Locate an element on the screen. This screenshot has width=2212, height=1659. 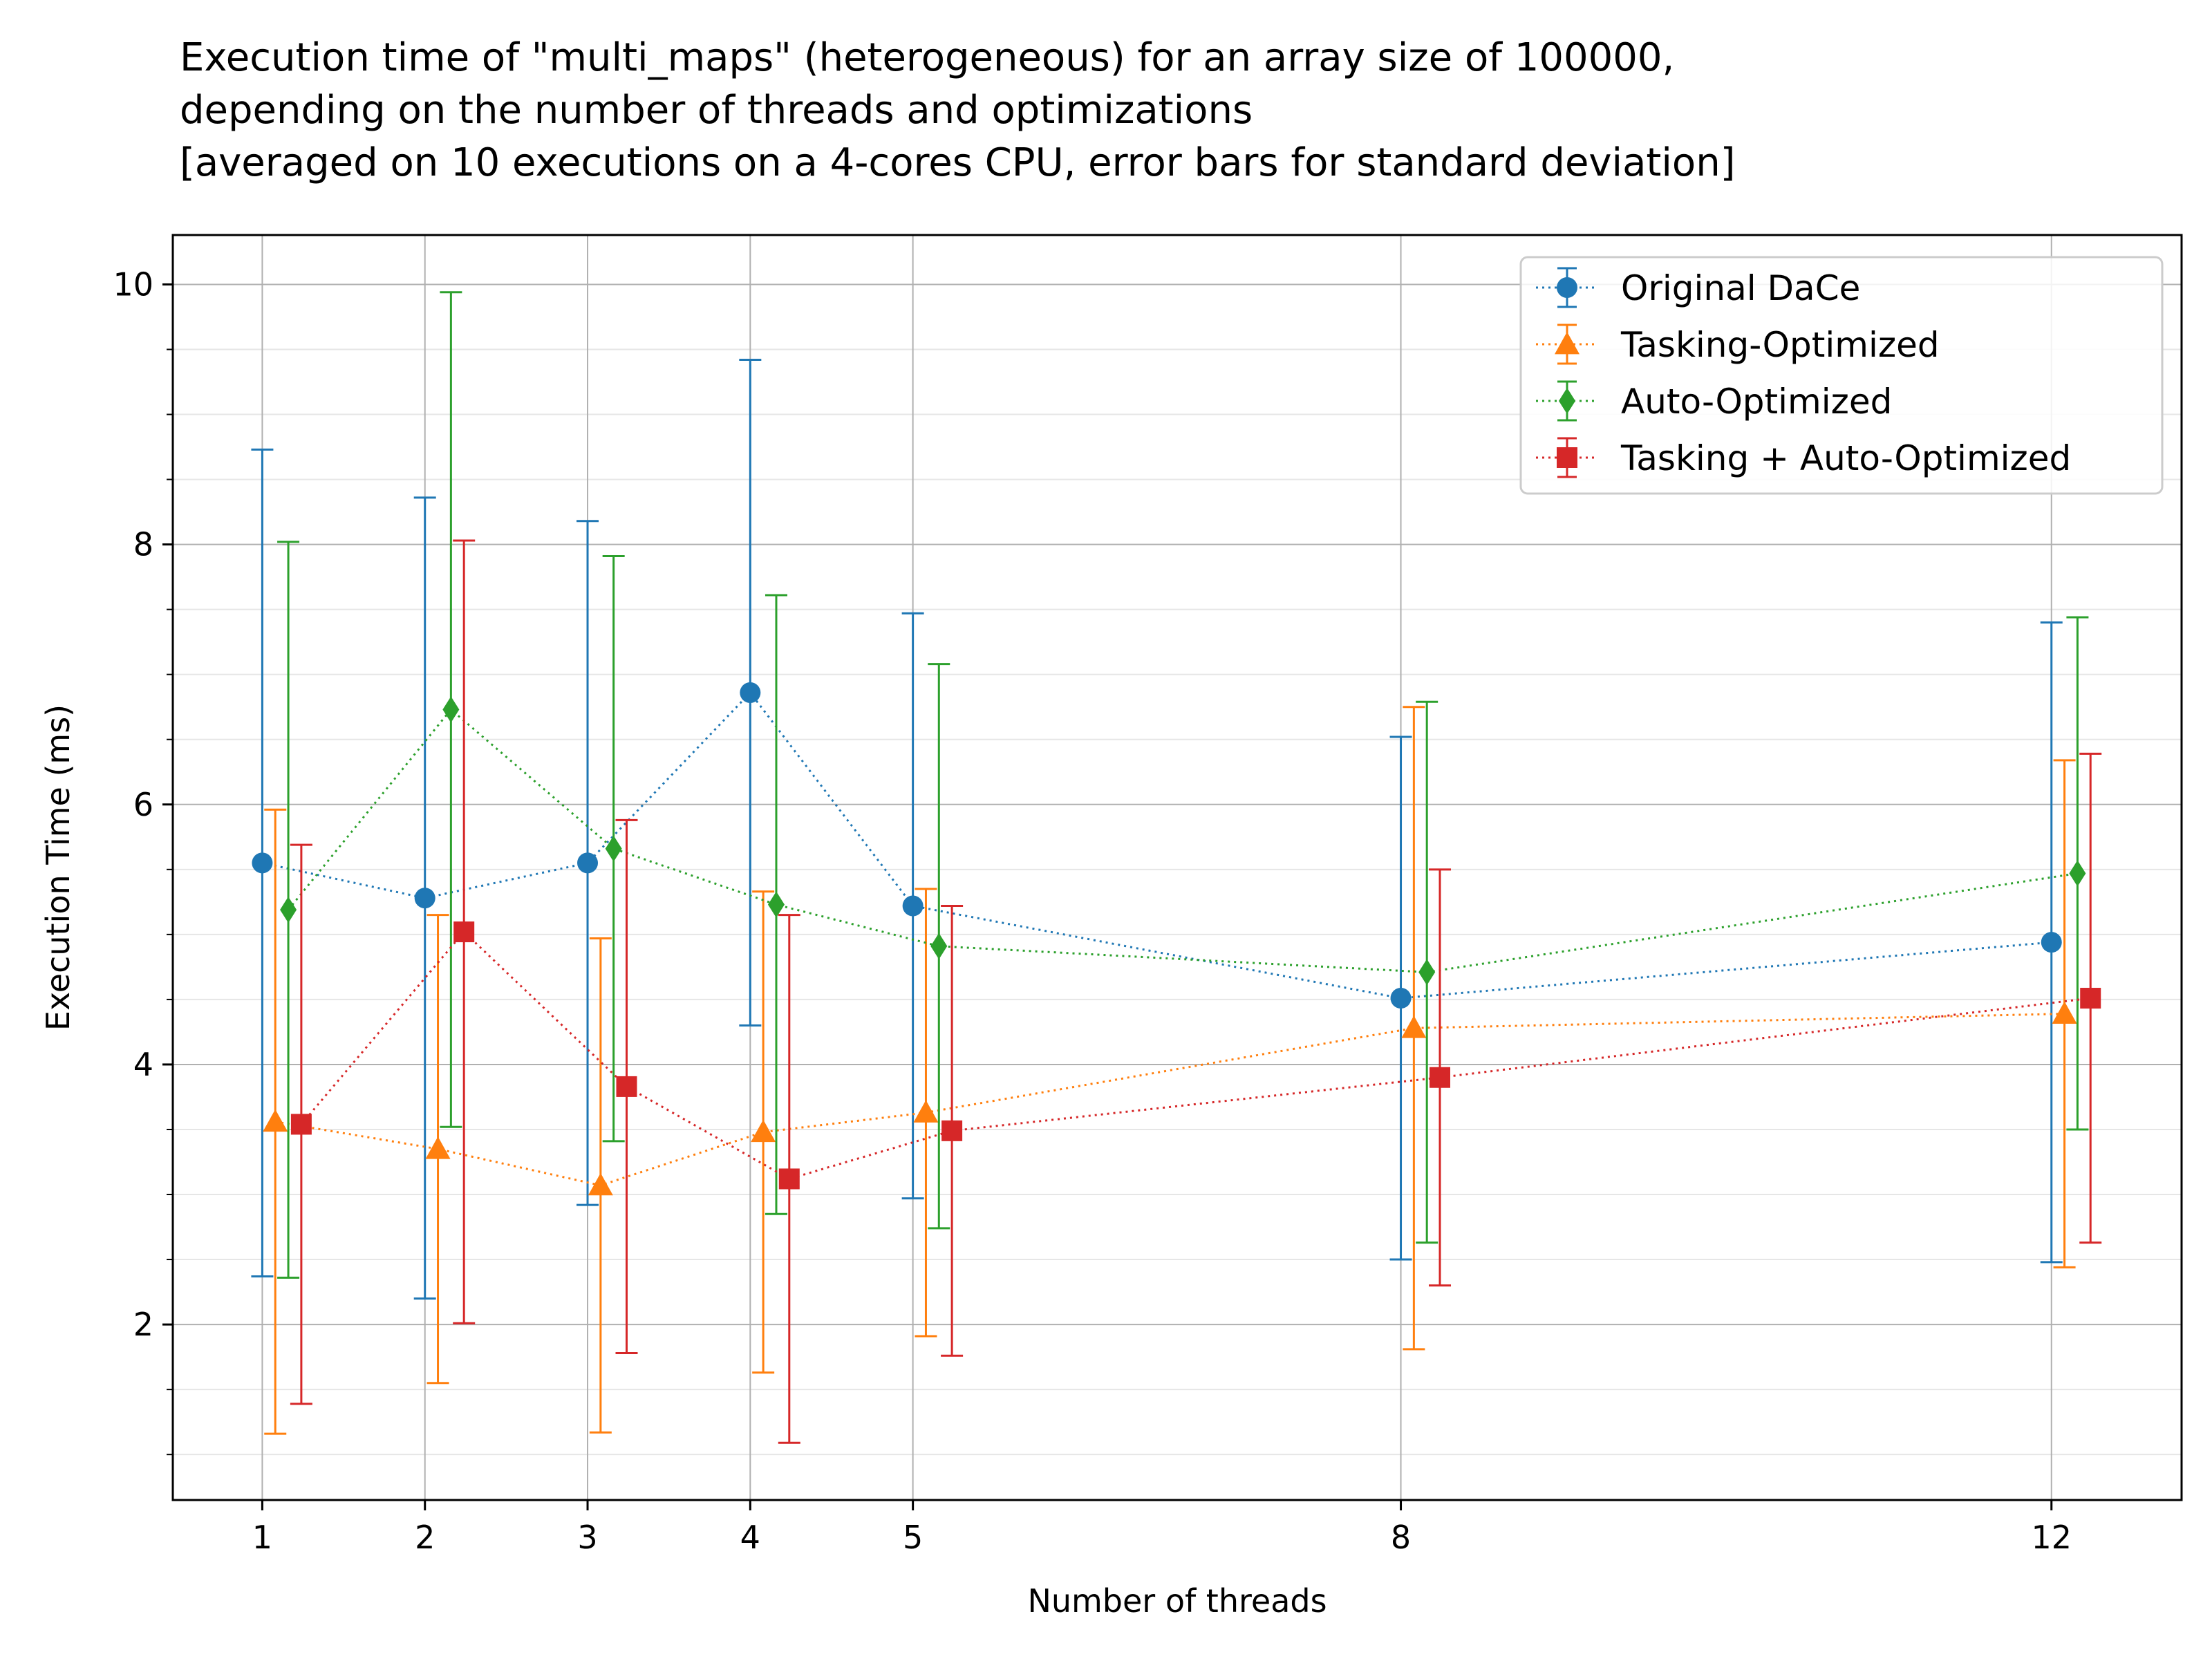
x-axis-label: Number of threads is located at coordinates (1177, 1601).